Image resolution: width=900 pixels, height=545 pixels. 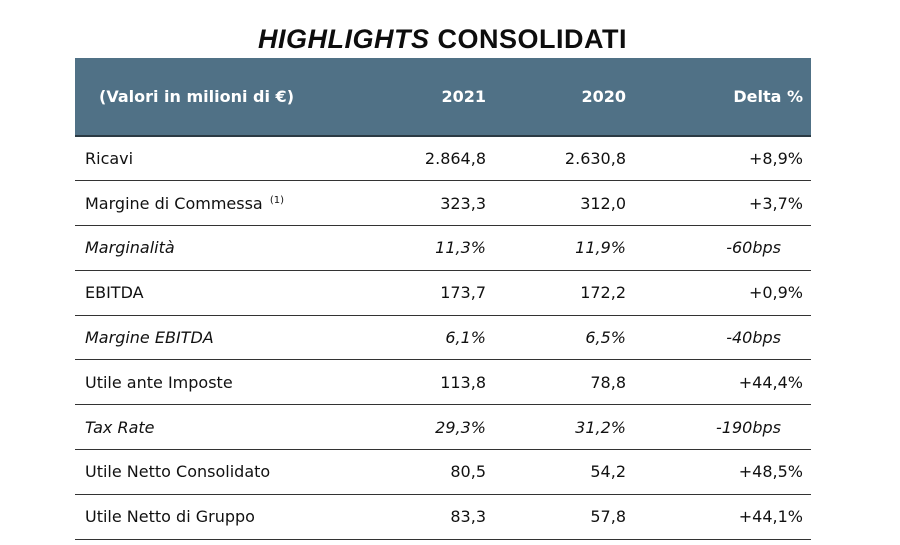 What do you see at coordinates (226, 97) in the screenshot?
I see `header-units-label: (Valori in milioni di €)` at bounding box center [226, 97].